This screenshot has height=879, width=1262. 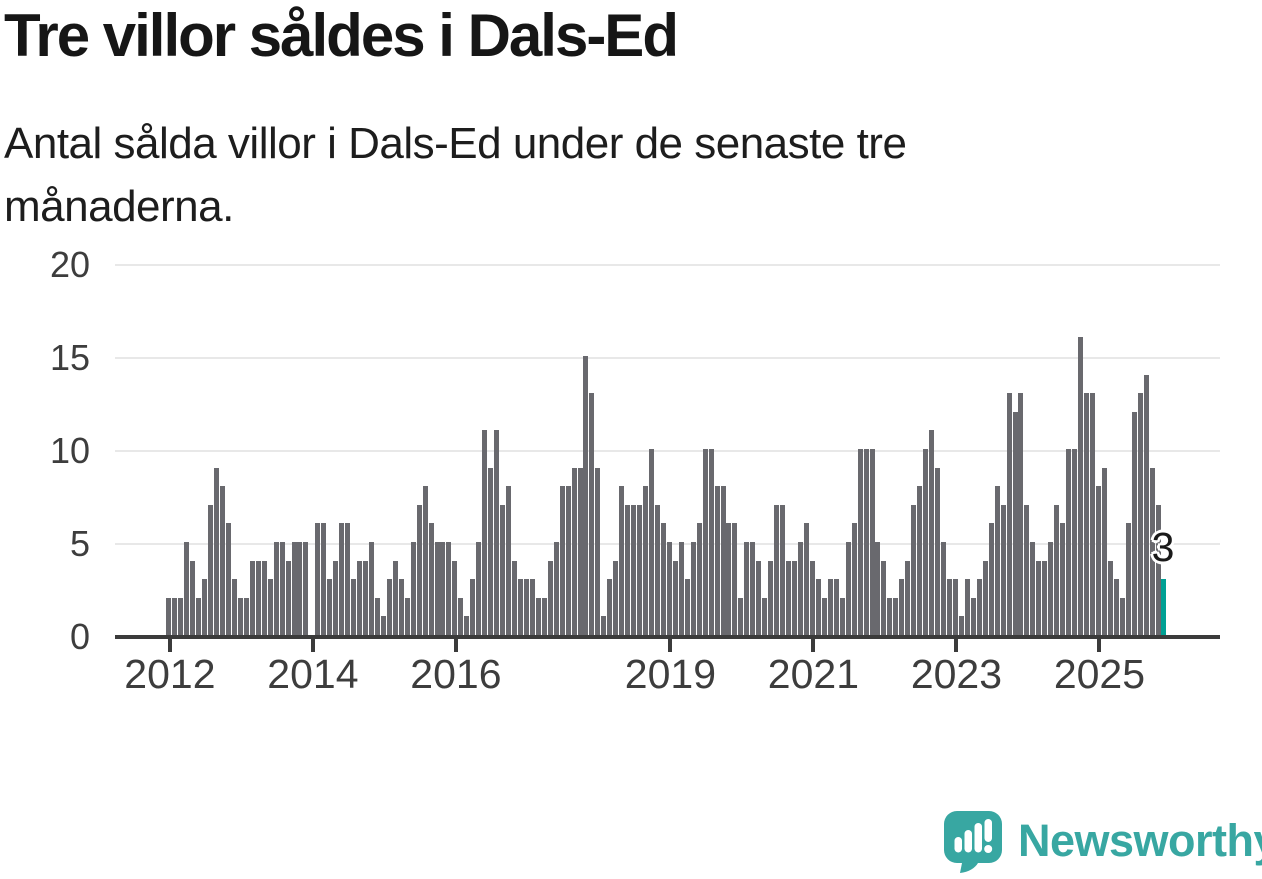 What do you see at coordinates (69, 450) in the screenshot?
I see `y-axis-tick-label: 10` at bounding box center [69, 450].